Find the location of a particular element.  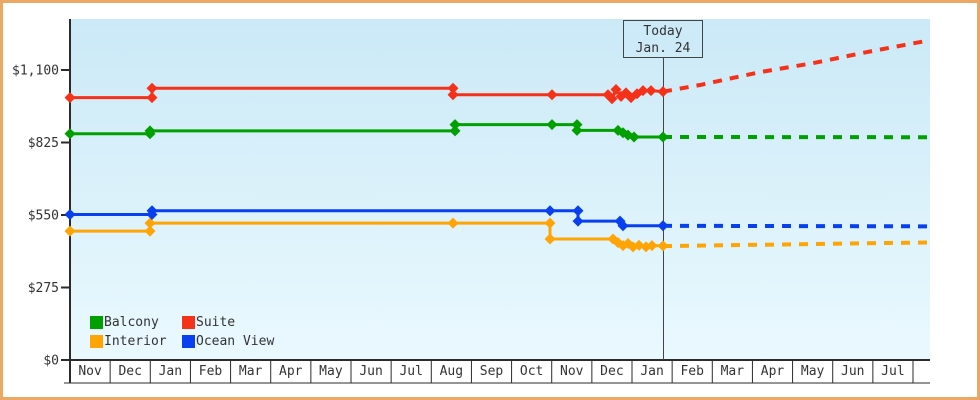

month-label: Aug is located at coordinates (451, 371).